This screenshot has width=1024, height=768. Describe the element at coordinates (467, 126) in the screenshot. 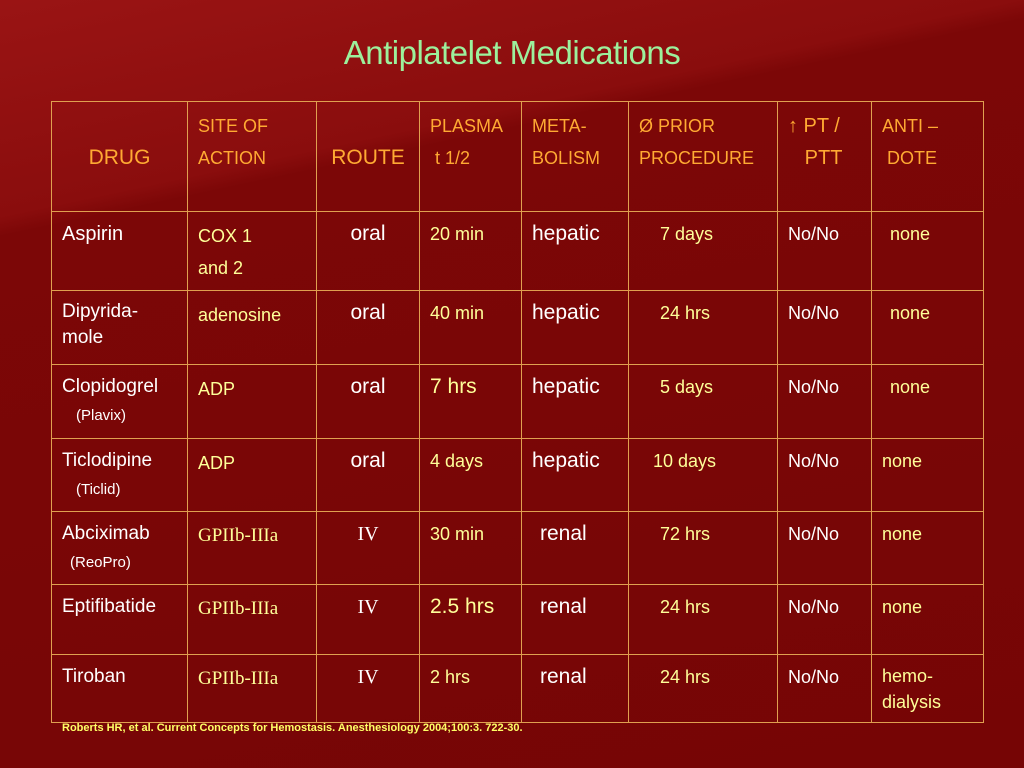

I see `header-plasma-line1: PLASMA` at that location.